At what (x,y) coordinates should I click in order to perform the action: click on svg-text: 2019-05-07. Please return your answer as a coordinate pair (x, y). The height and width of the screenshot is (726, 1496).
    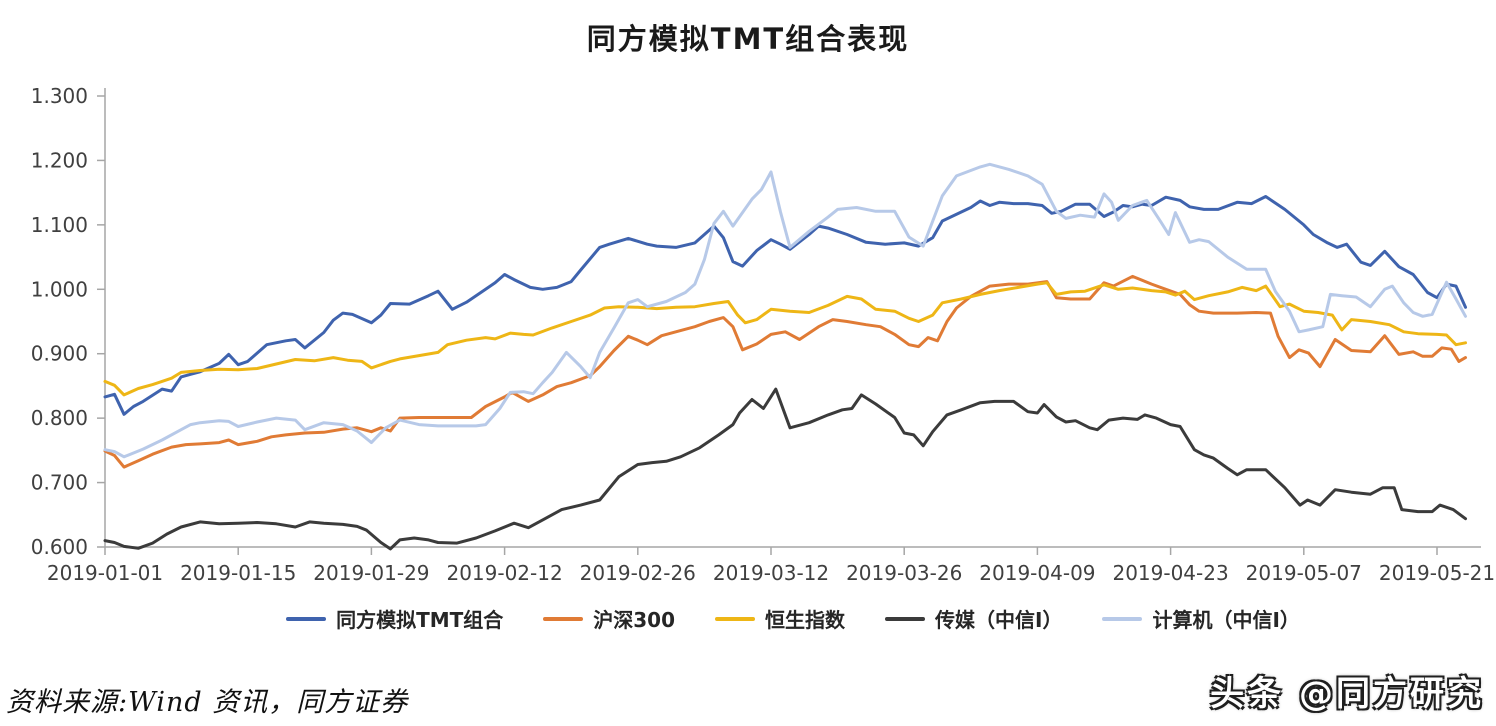
    Looking at the image, I should click on (1304, 573).